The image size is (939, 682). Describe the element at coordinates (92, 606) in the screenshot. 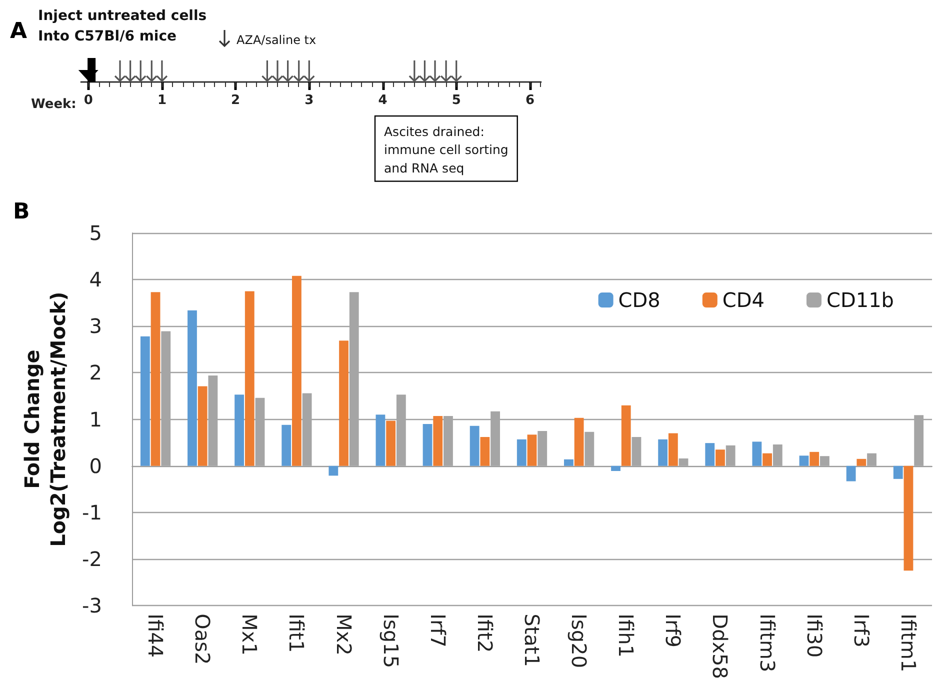

I see `y-tick-label: -3` at that location.